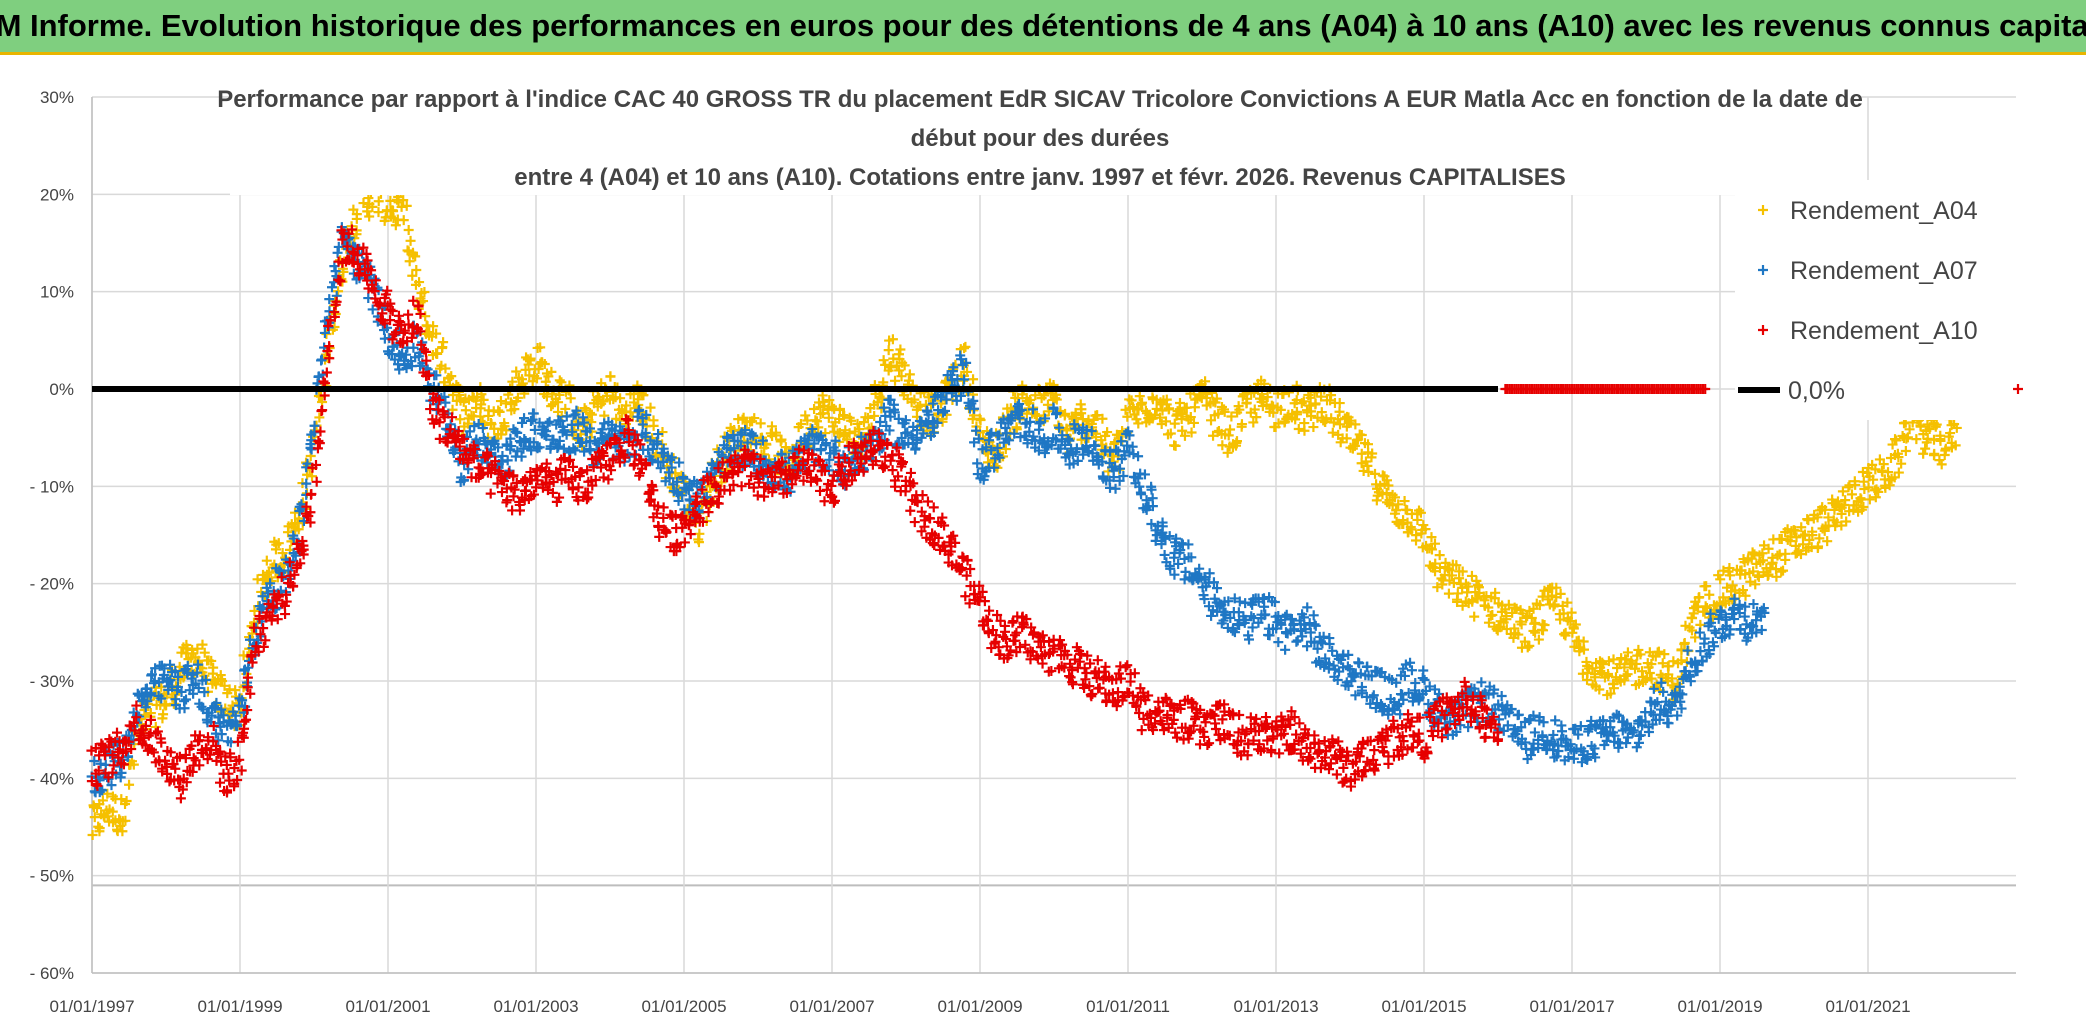  I want to click on y-tick-label: 20%, so click(57, 194).